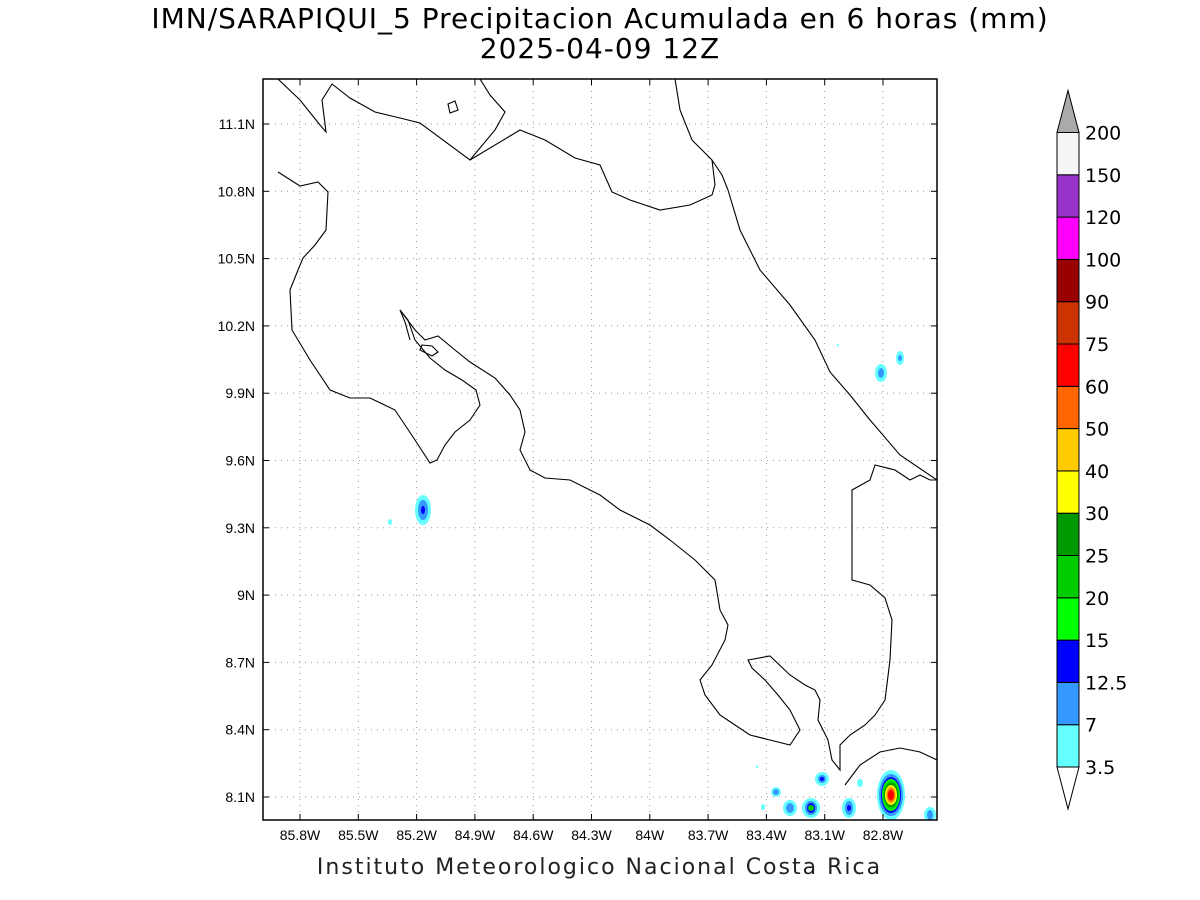 This screenshot has height=900, width=1200. What do you see at coordinates (1068, 788) in the screenshot?
I see `colorbar-lower-arrow` at bounding box center [1068, 788].